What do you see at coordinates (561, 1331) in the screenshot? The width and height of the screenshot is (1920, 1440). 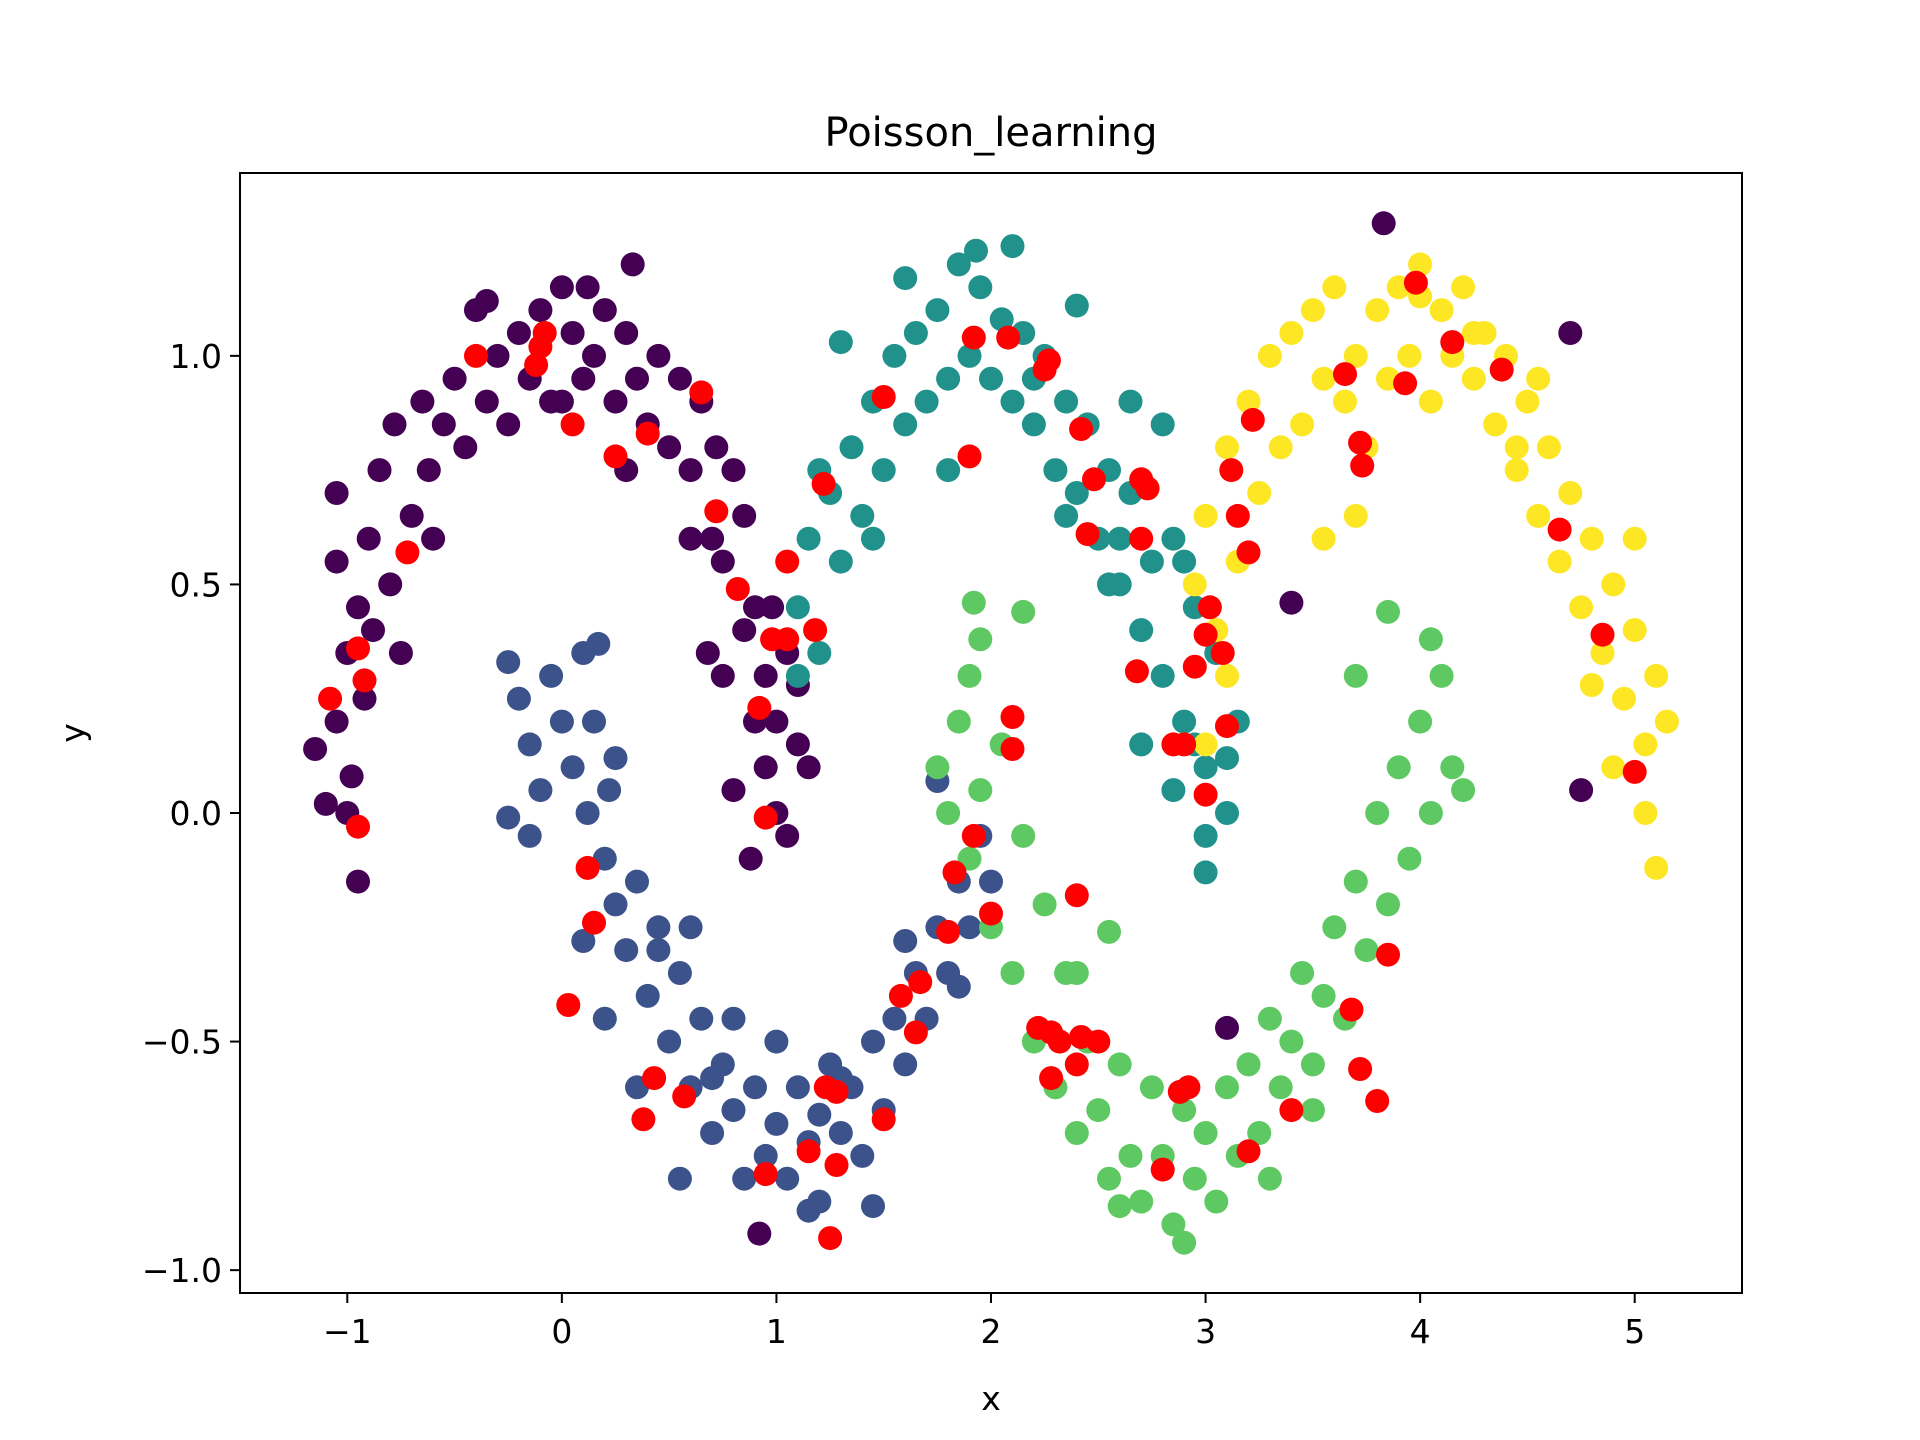 I see `x-tick-label: 0` at bounding box center [561, 1331].